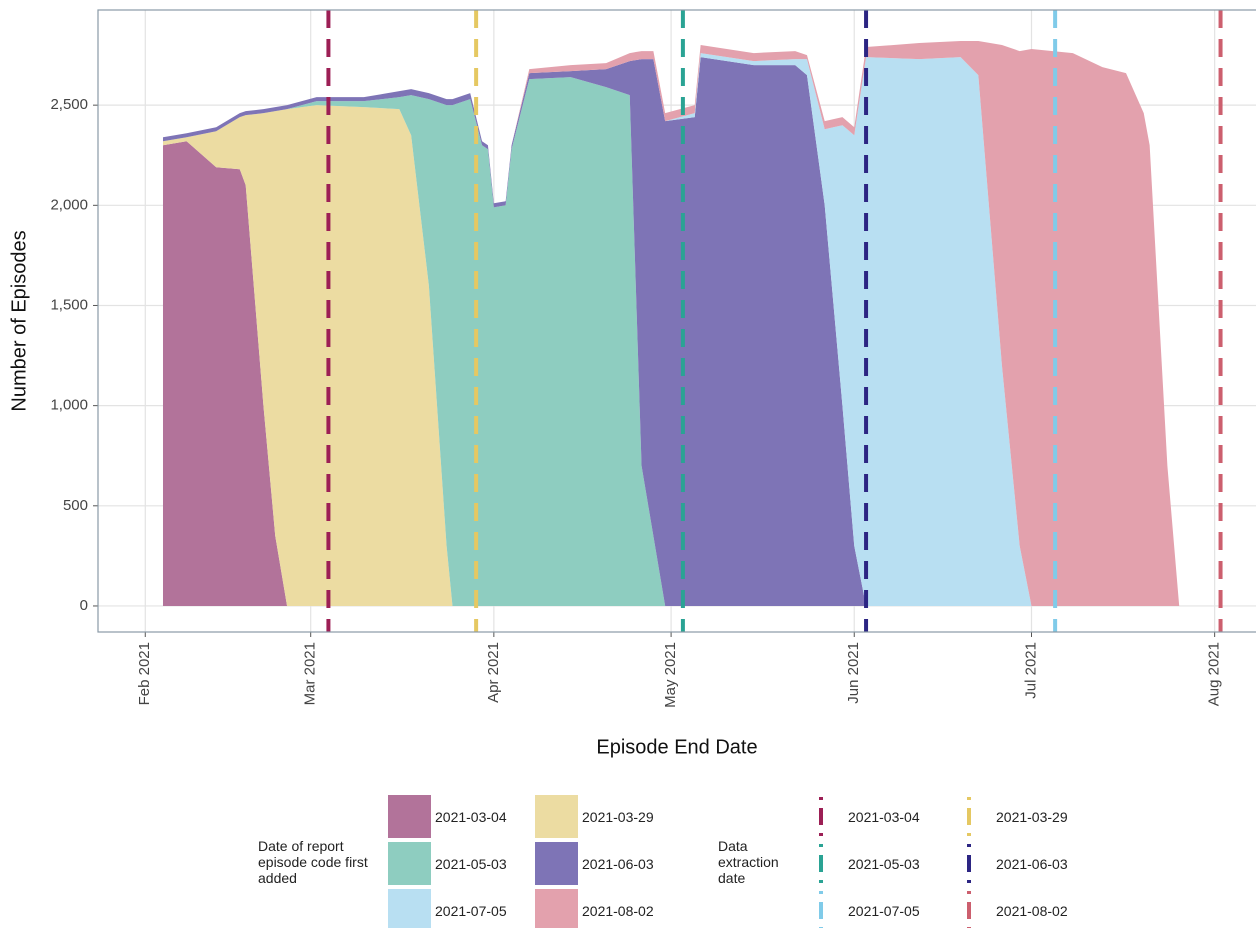  What do you see at coordinates (84, 605) in the screenshot?
I see `y-tick-label: 0` at bounding box center [84, 605].